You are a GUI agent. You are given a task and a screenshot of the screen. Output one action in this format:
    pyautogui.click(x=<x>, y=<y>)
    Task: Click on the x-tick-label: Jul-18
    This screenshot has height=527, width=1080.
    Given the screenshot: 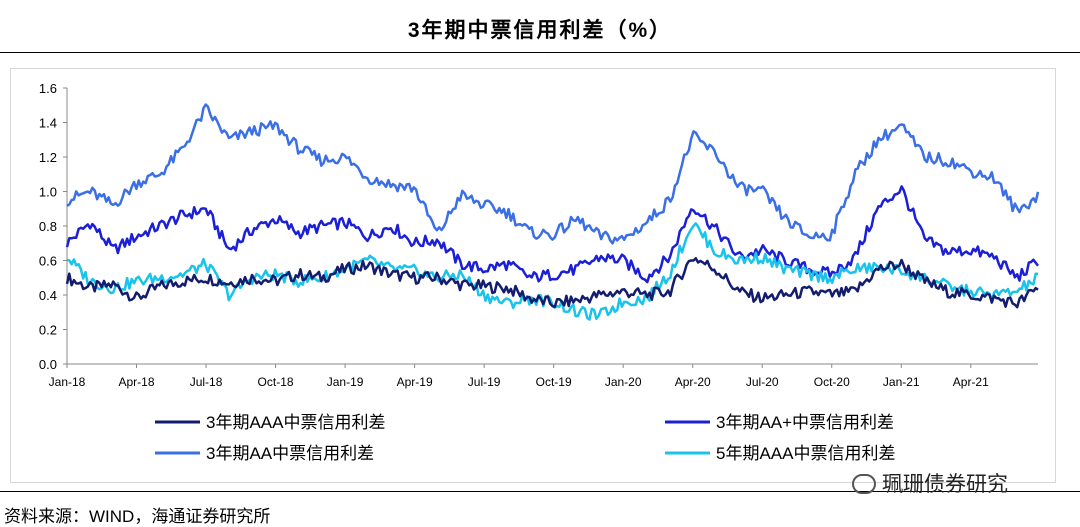 What is the action you would take?
    pyautogui.click(x=206, y=382)
    